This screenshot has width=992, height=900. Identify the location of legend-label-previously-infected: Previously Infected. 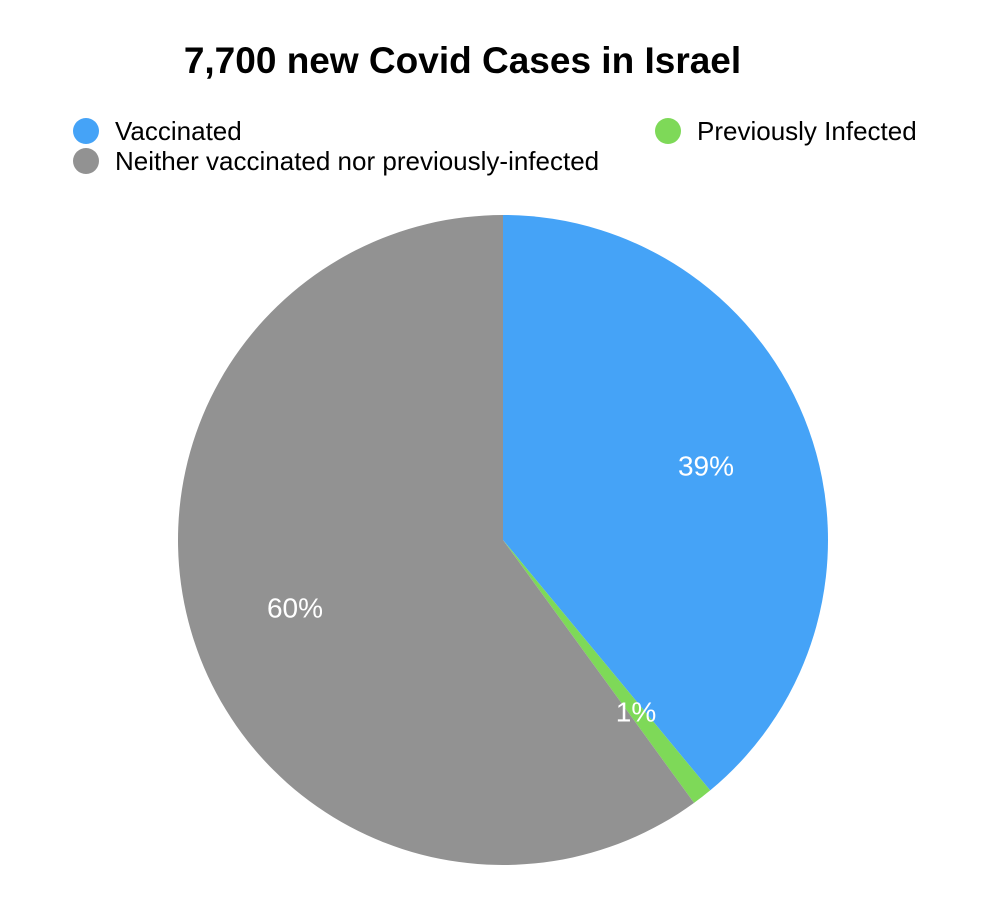
(807, 130).